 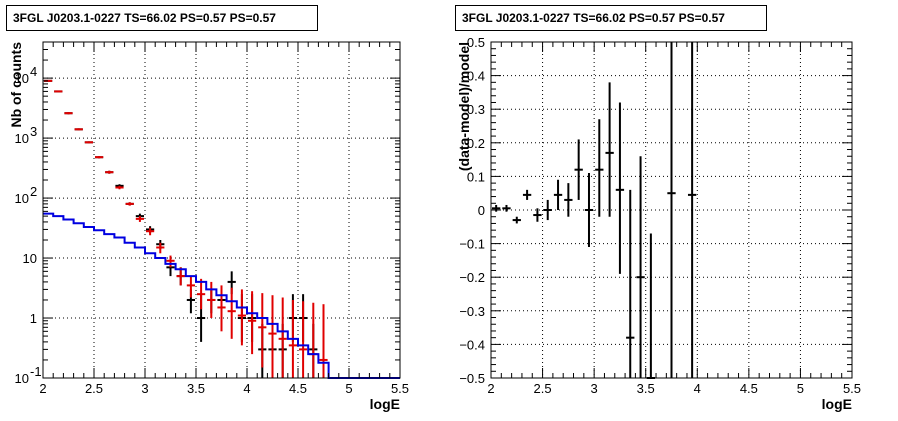 I want to click on y-axis-title: Nb of counts, so click(x=16, y=85).